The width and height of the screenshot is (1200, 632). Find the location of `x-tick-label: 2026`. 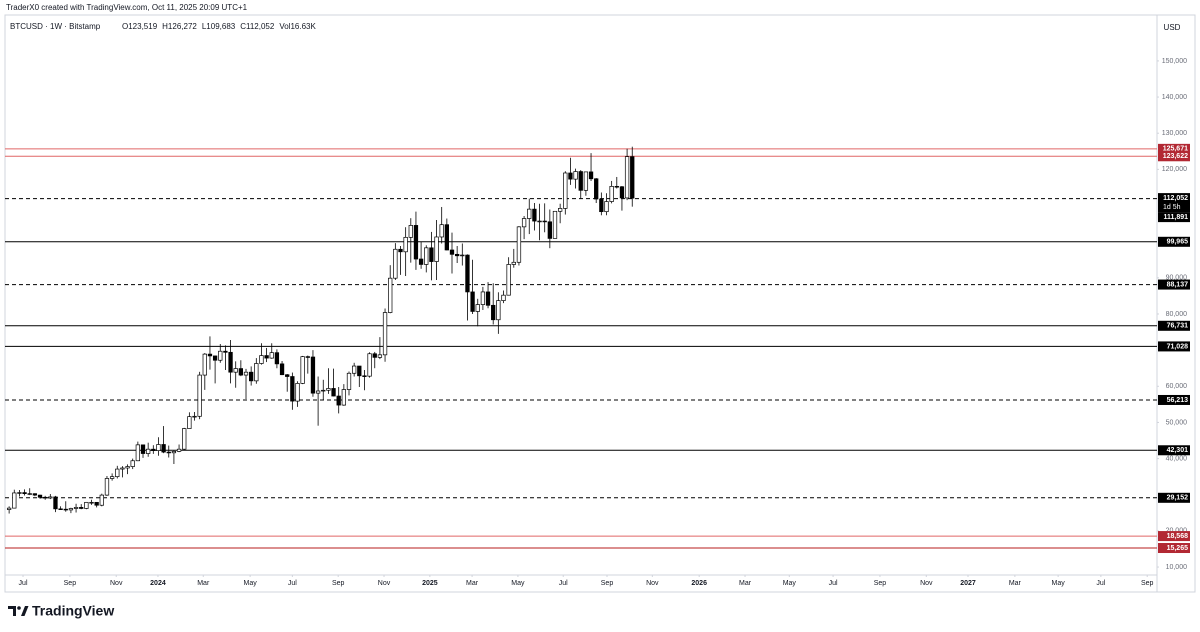

x-tick-label: 2026 is located at coordinates (699, 583).